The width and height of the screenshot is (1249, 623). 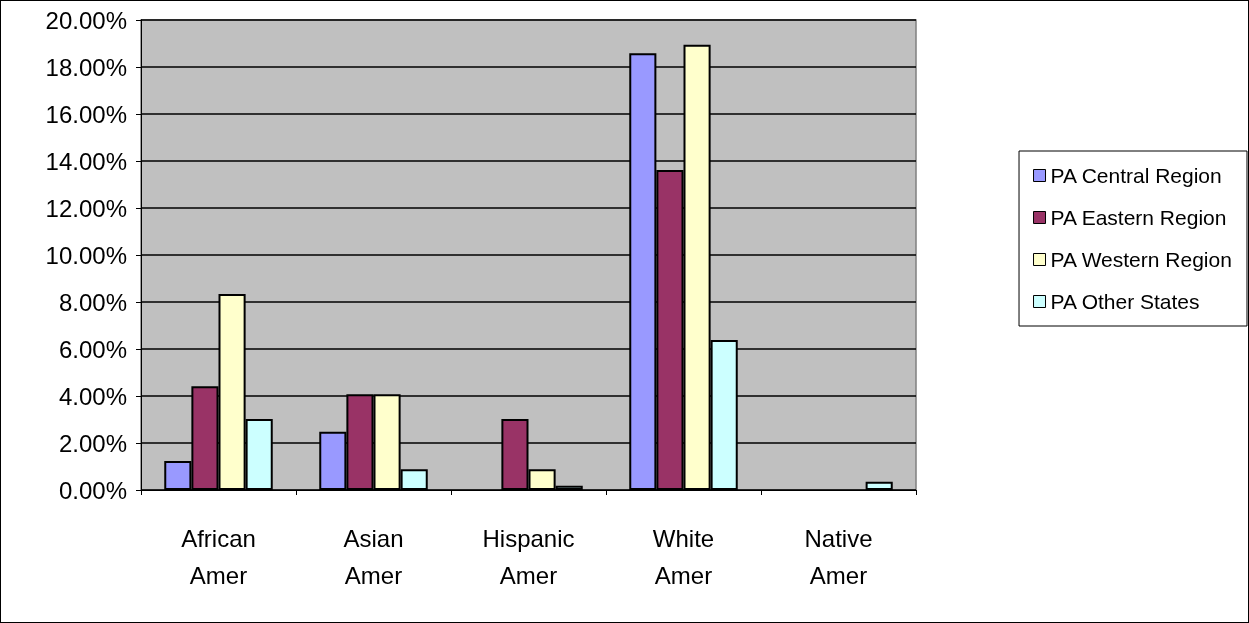 What do you see at coordinates (838, 557) in the screenshot?
I see `x-tick-label: Native Amer` at bounding box center [838, 557].